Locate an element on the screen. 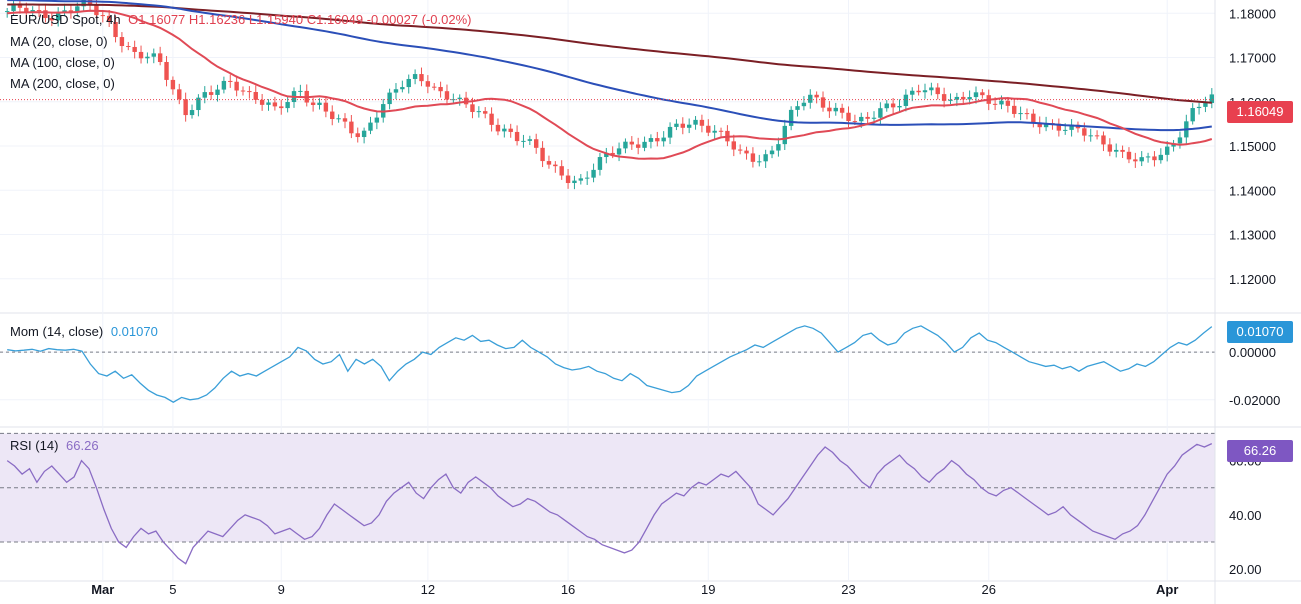 The width and height of the screenshot is (1301, 604). rsi-value: 66.26 is located at coordinates (82, 445).